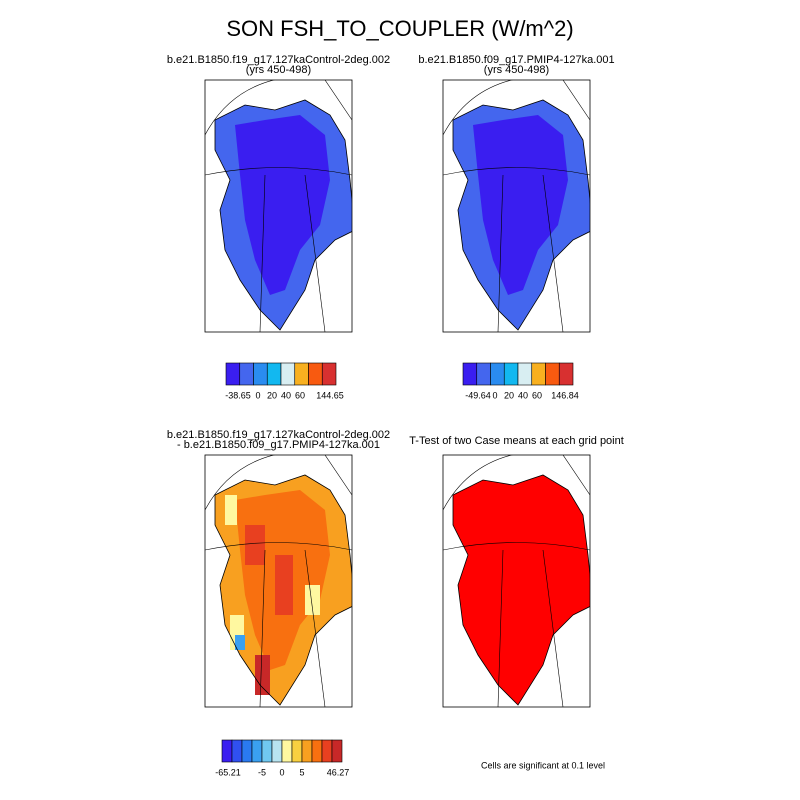 This screenshot has height=800, width=800. I want to click on colorbar-label: 46.27, so click(338, 772).